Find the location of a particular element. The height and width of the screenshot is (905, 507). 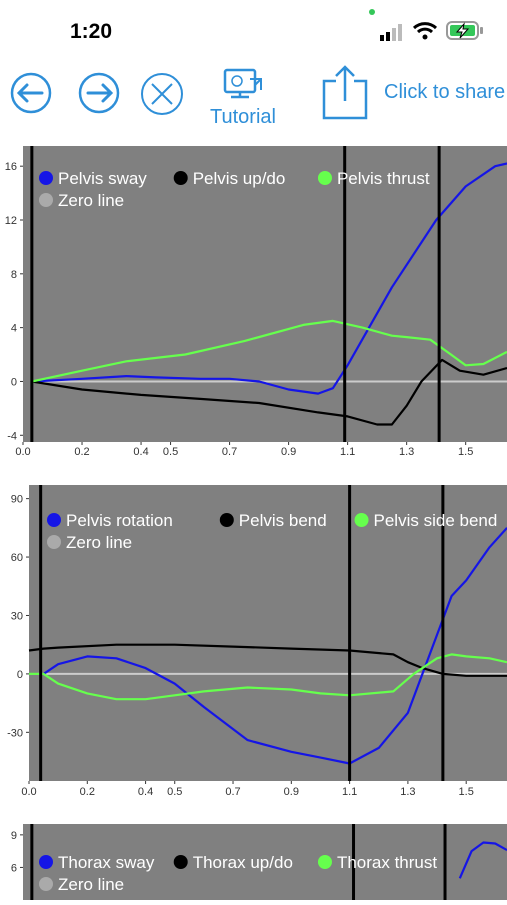

y-tick-label: 16 is located at coordinates (11, 167).